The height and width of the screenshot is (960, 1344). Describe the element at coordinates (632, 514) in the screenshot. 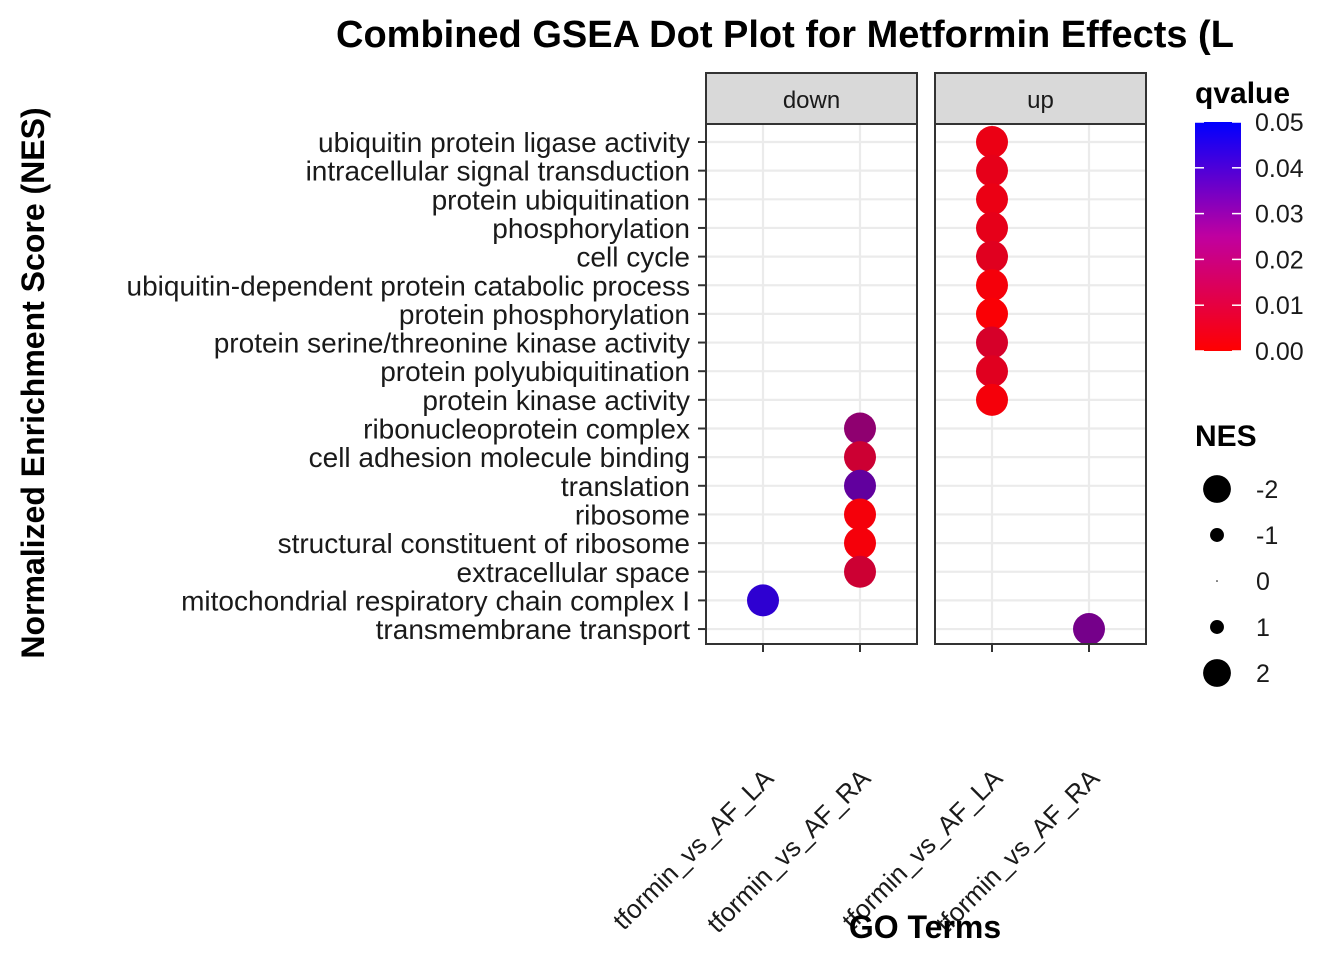

I see `y-tick-label: ribosome` at that location.